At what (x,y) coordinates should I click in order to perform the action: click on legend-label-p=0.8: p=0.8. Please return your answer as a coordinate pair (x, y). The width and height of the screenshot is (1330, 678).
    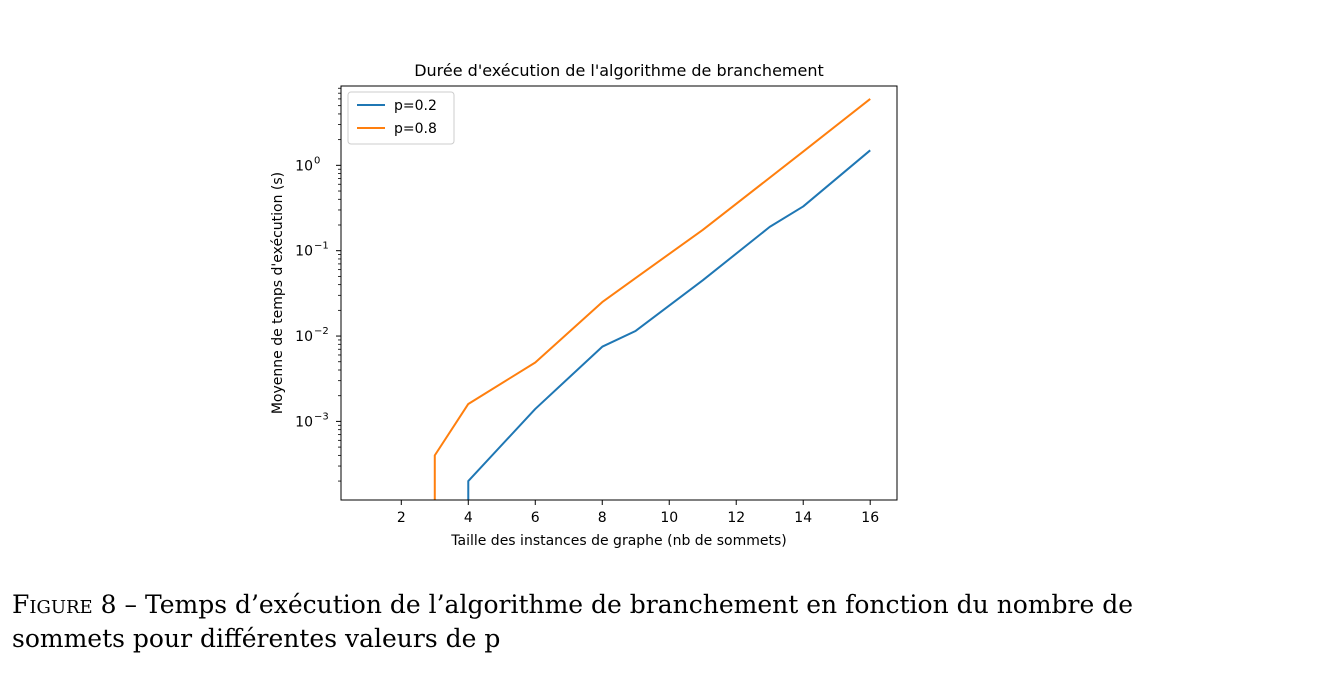
    Looking at the image, I should click on (415, 129).